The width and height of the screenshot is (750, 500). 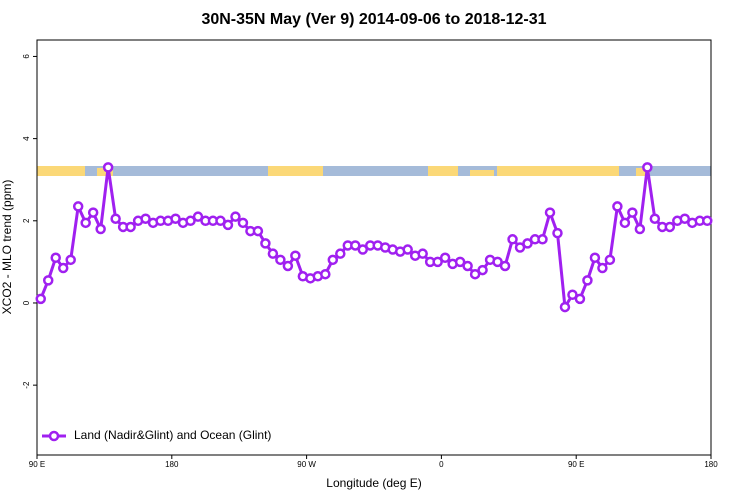 What do you see at coordinates (26, 302) in the screenshot?
I see `y-tick-label: 0` at bounding box center [26, 302].